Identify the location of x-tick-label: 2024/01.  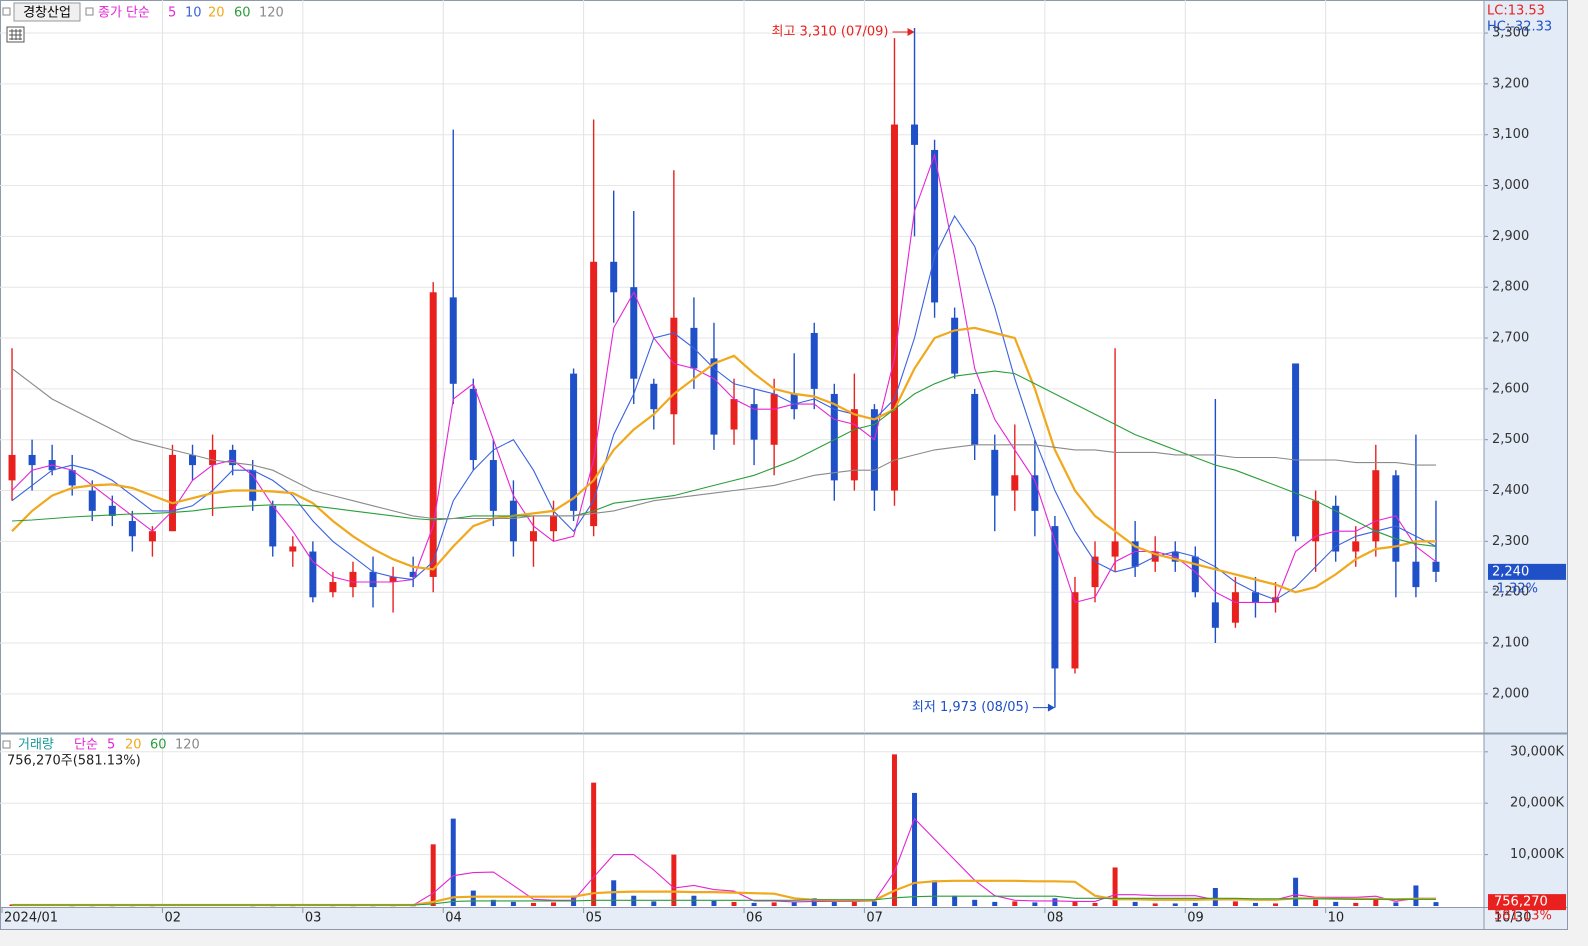
(31, 918).